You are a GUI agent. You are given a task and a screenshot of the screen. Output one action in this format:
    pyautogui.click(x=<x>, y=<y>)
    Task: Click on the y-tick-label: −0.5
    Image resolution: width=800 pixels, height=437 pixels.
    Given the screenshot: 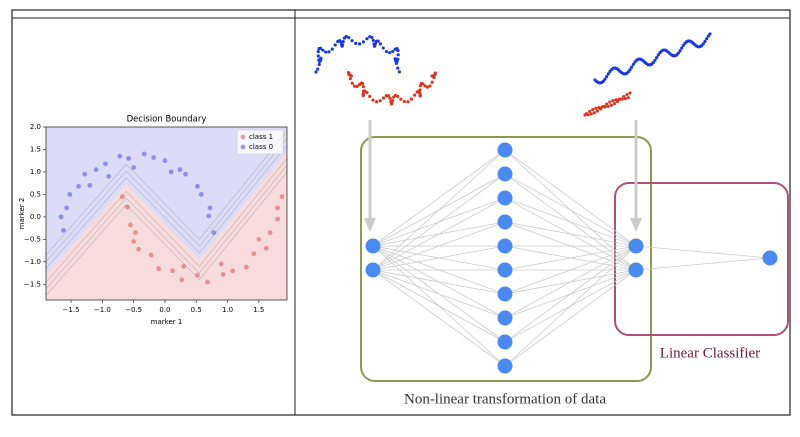 What is the action you would take?
    pyautogui.click(x=32, y=239)
    